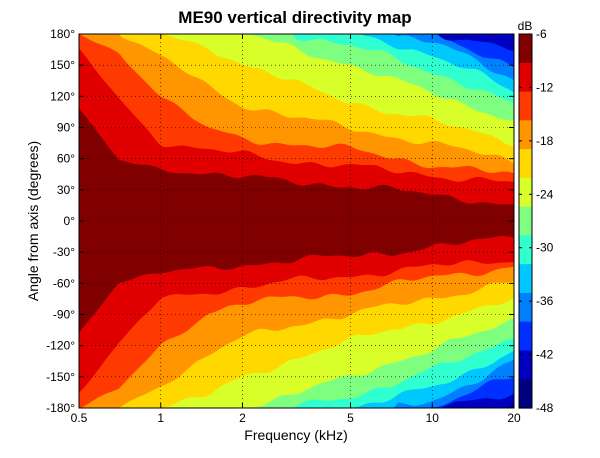 The height and width of the screenshot is (458, 600). What do you see at coordinates (160, 418) in the screenshot?
I see `x-tick-label: 1` at bounding box center [160, 418].